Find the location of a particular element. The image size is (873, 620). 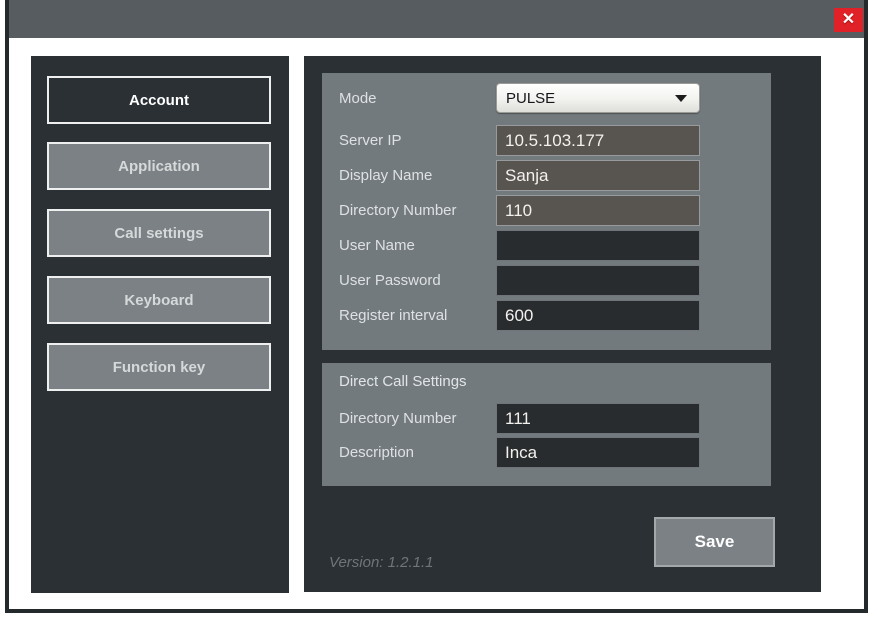

description-row: Description is located at coordinates (546, 452).